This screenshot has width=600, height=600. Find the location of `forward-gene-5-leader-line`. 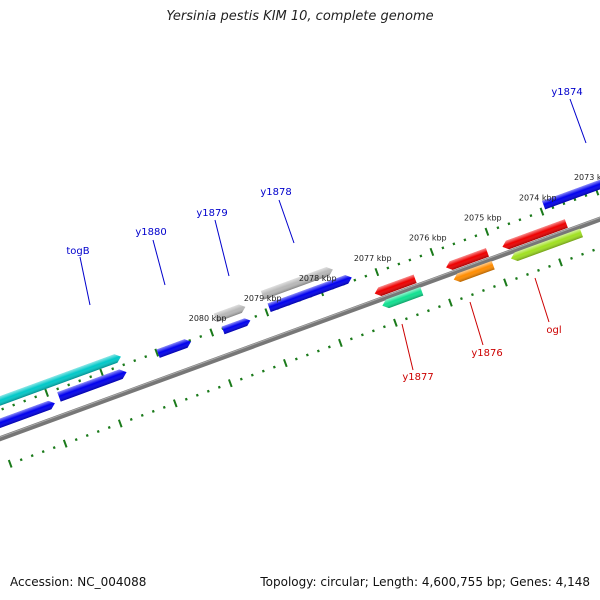

forward-gene-5-leader-line is located at coordinates (222, 248).